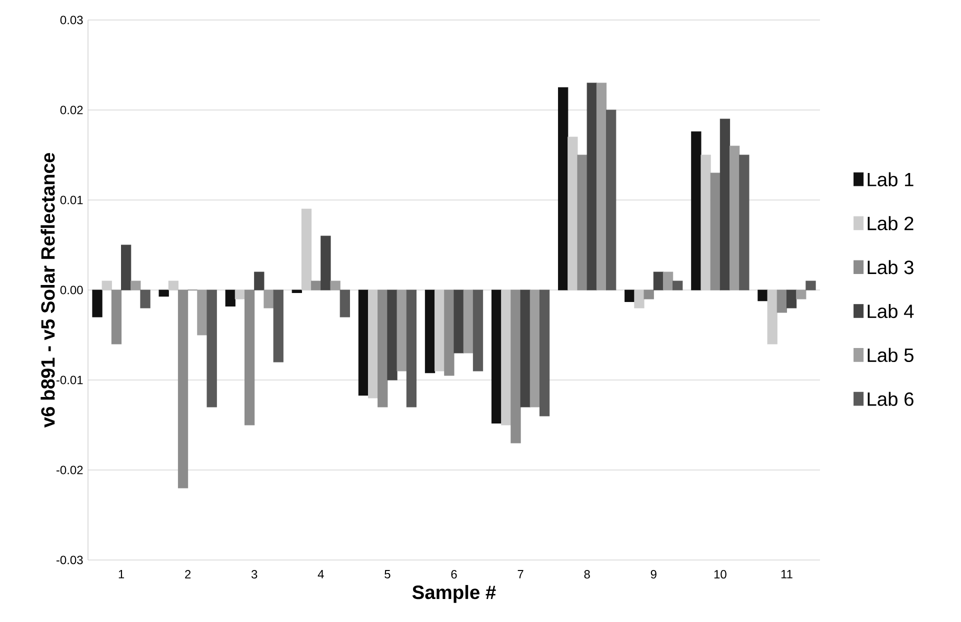  Describe the element at coordinates (653, 574) in the screenshot. I see `x-tick-label: 9` at that location.